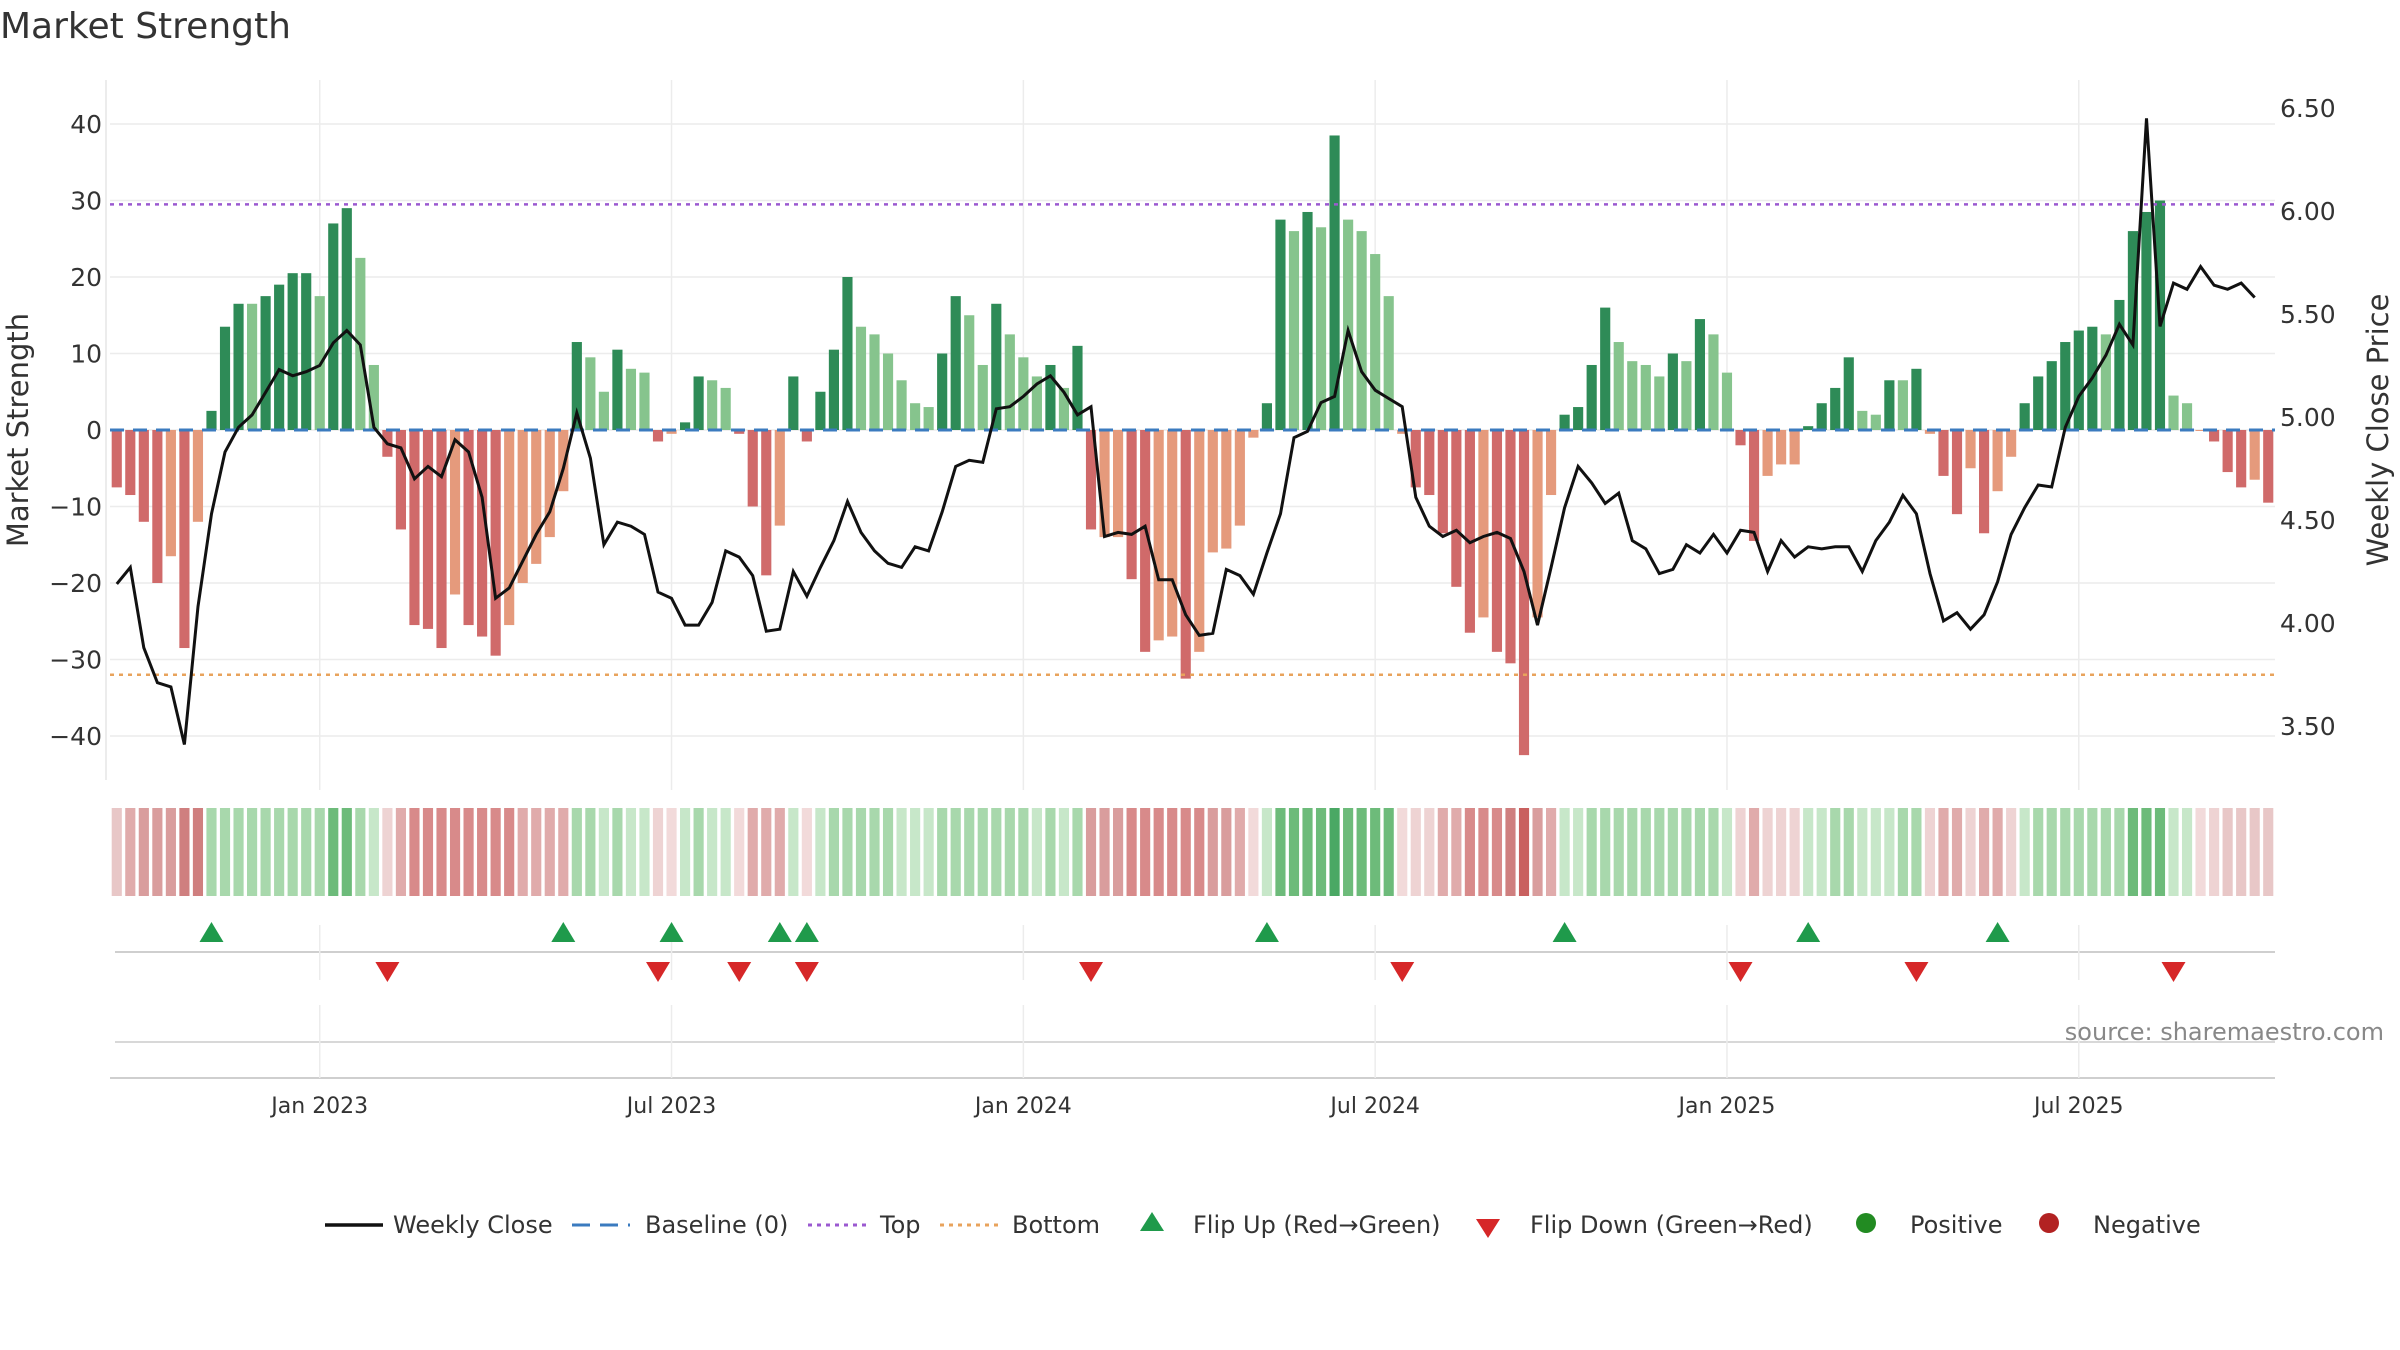 Image resolution: width=2400 pixels, height=1350 pixels. Describe the element at coordinates (2308, 520) in the screenshot. I see `right-tick-label-4: 4.50` at that location.